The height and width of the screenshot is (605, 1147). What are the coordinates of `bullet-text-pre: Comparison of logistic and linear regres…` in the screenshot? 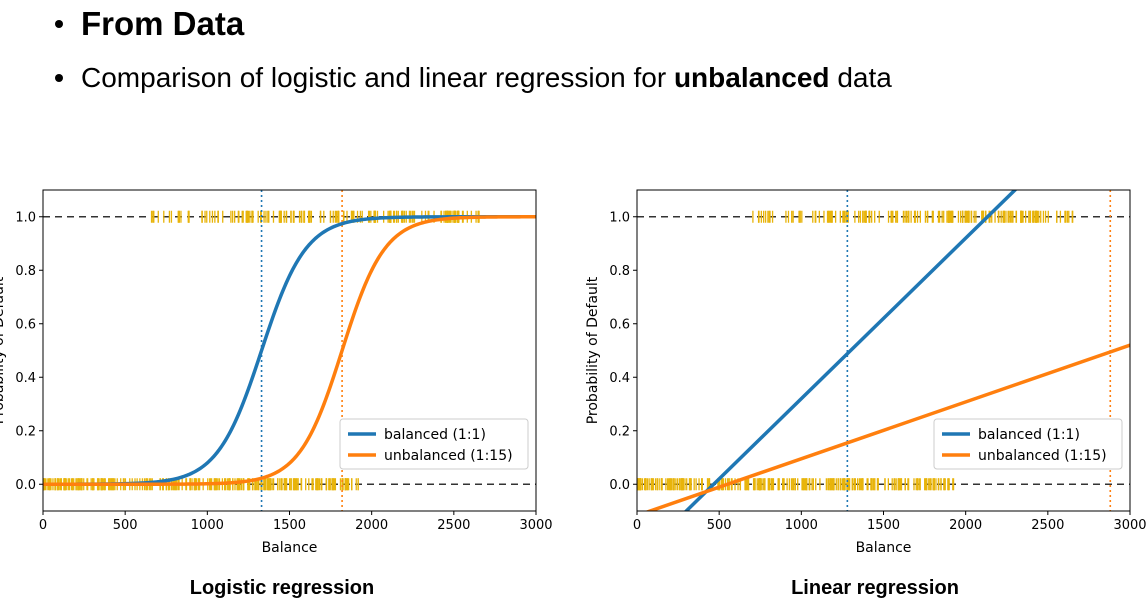 It's located at (377, 77).